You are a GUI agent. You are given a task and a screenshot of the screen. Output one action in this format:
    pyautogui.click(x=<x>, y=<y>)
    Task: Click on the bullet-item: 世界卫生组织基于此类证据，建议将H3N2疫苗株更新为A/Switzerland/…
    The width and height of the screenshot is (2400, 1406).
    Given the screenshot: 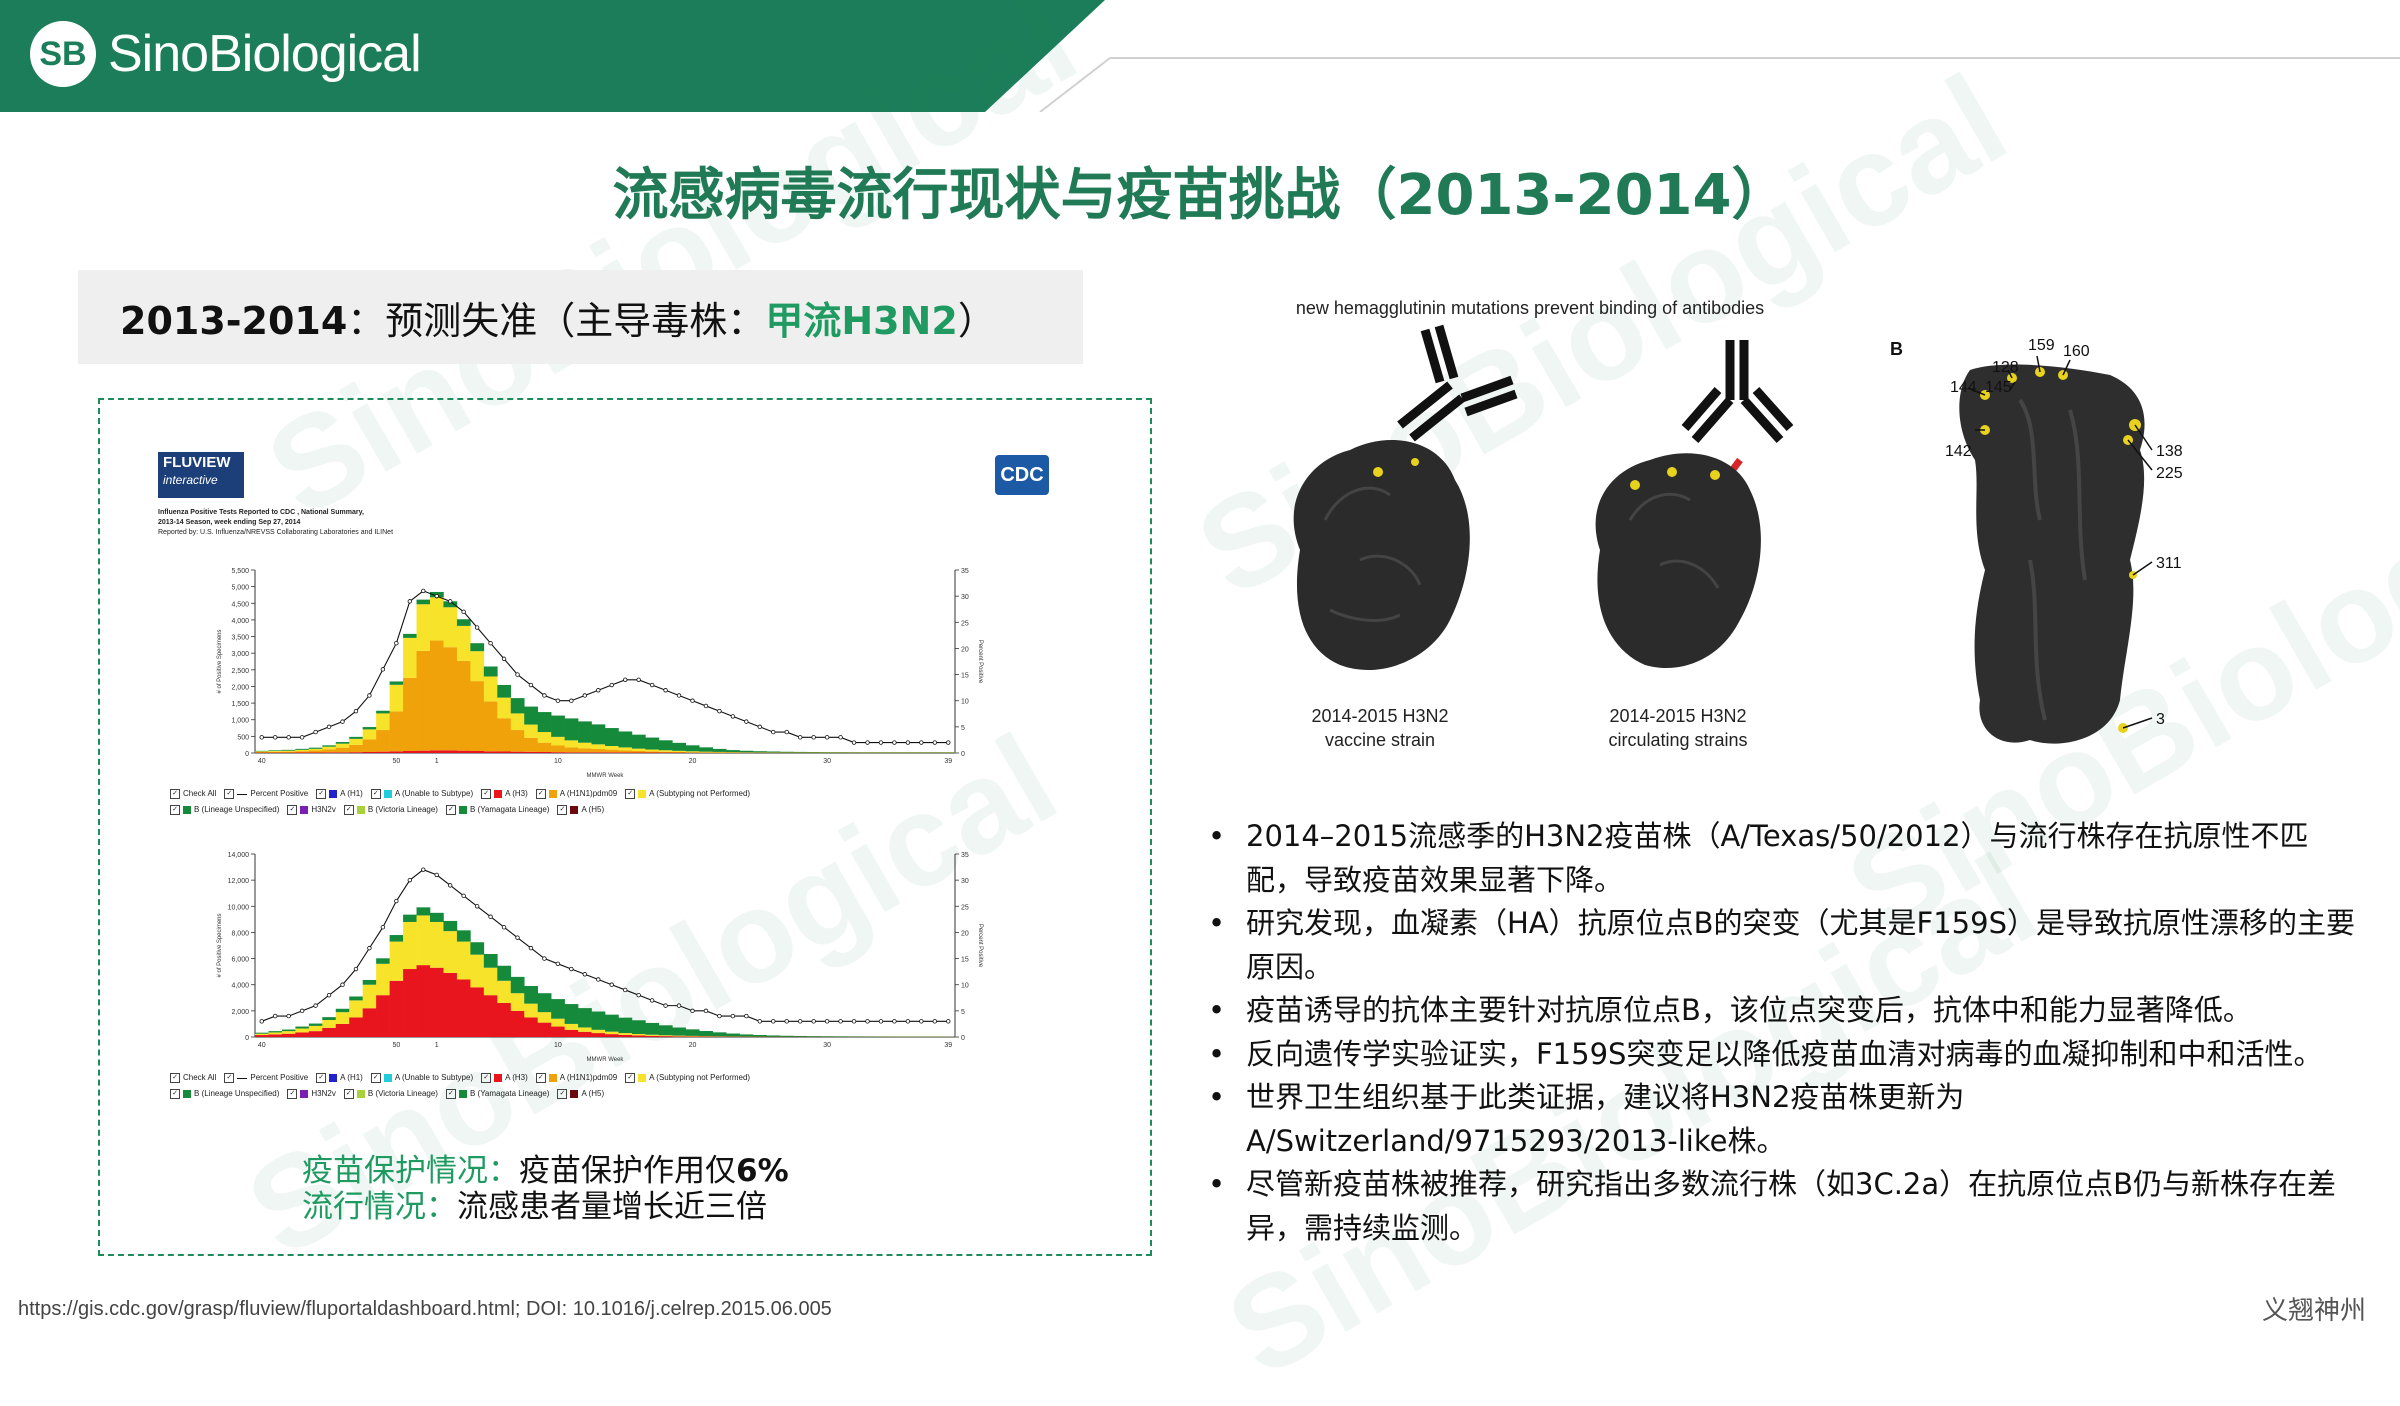 What is the action you would take?
    pyautogui.click(x=1783, y=1119)
    